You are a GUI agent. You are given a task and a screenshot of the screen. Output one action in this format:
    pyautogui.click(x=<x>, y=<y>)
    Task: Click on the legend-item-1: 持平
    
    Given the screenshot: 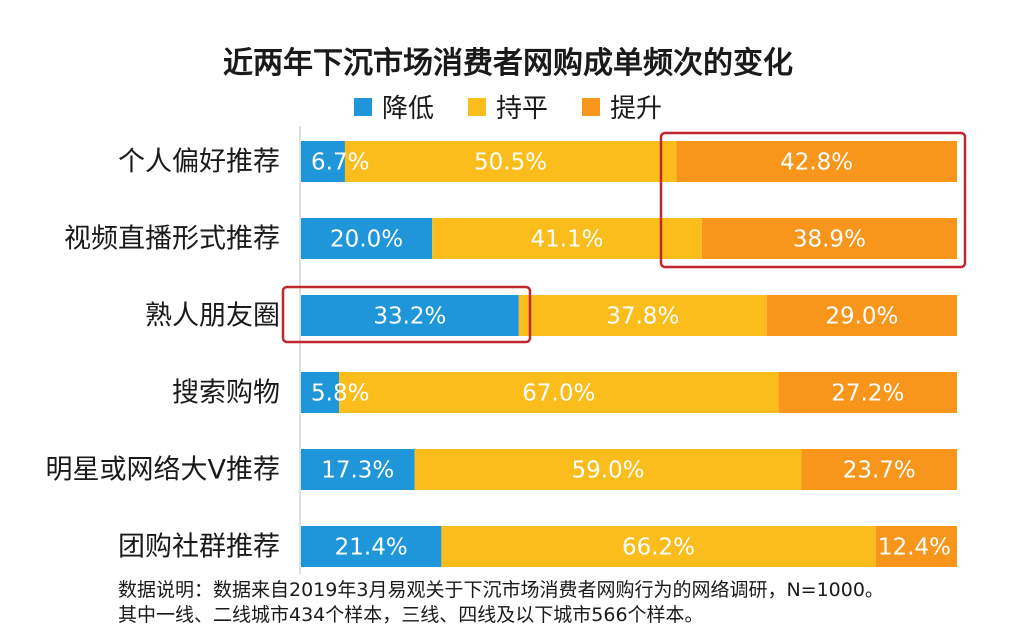 What is the action you would take?
    pyautogui.click(x=507, y=106)
    